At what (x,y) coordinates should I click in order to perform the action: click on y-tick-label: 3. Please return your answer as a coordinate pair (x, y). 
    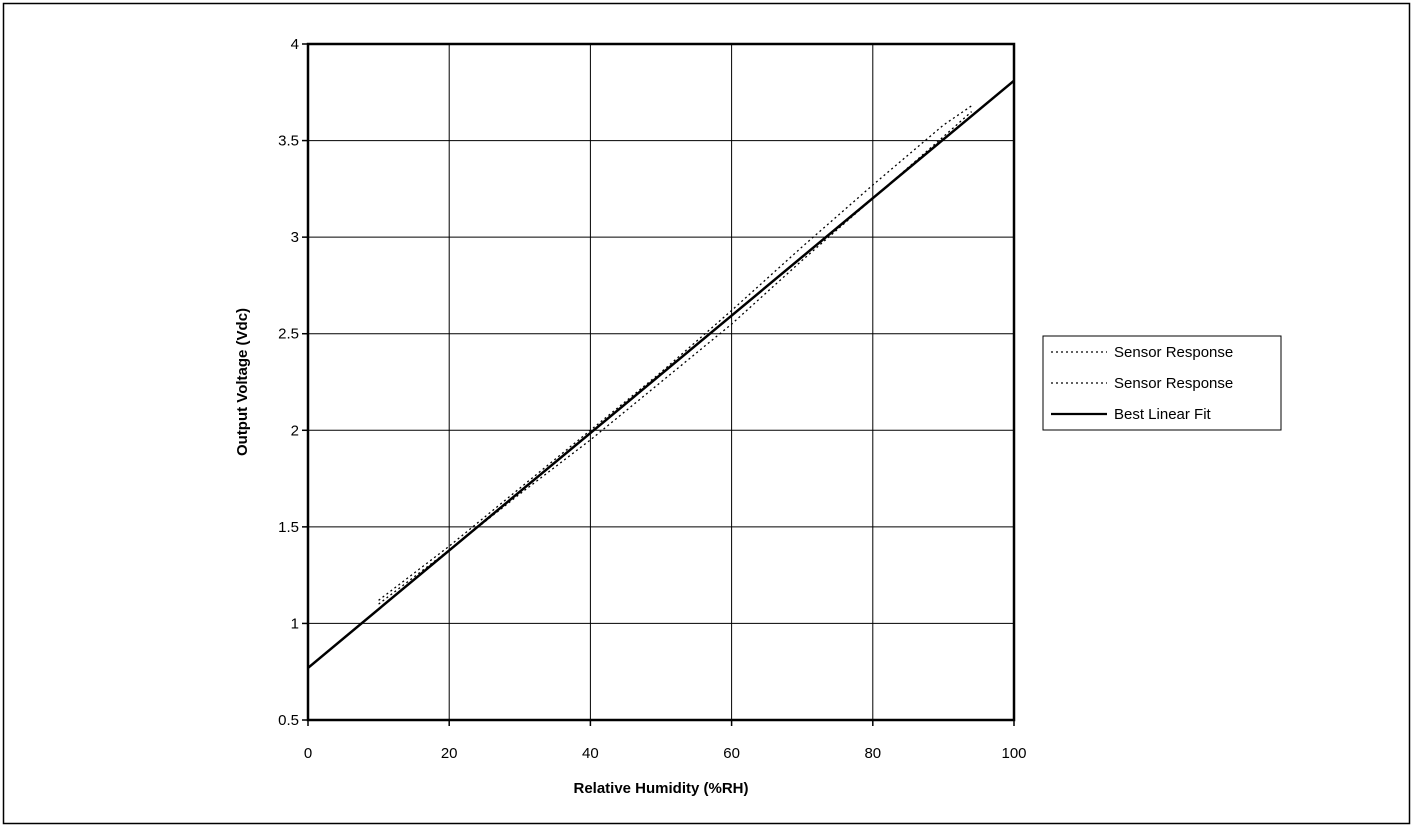
    Looking at the image, I should click on (295, 237).